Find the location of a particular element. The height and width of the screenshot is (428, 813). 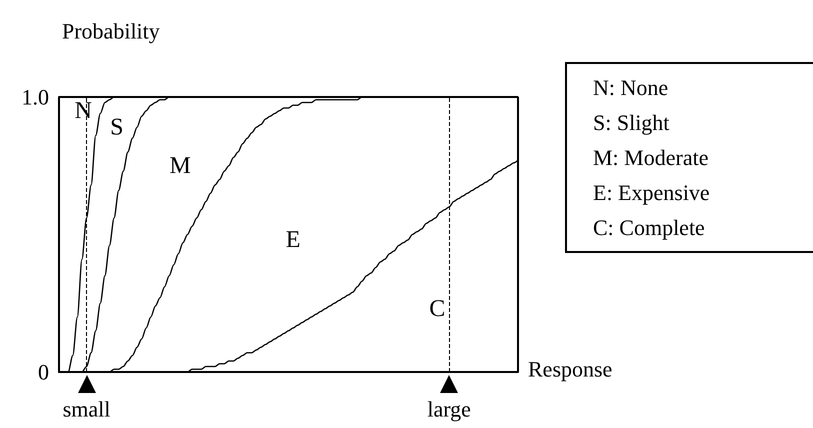

x-axis-title: Response is located at coordinates (570, 369).